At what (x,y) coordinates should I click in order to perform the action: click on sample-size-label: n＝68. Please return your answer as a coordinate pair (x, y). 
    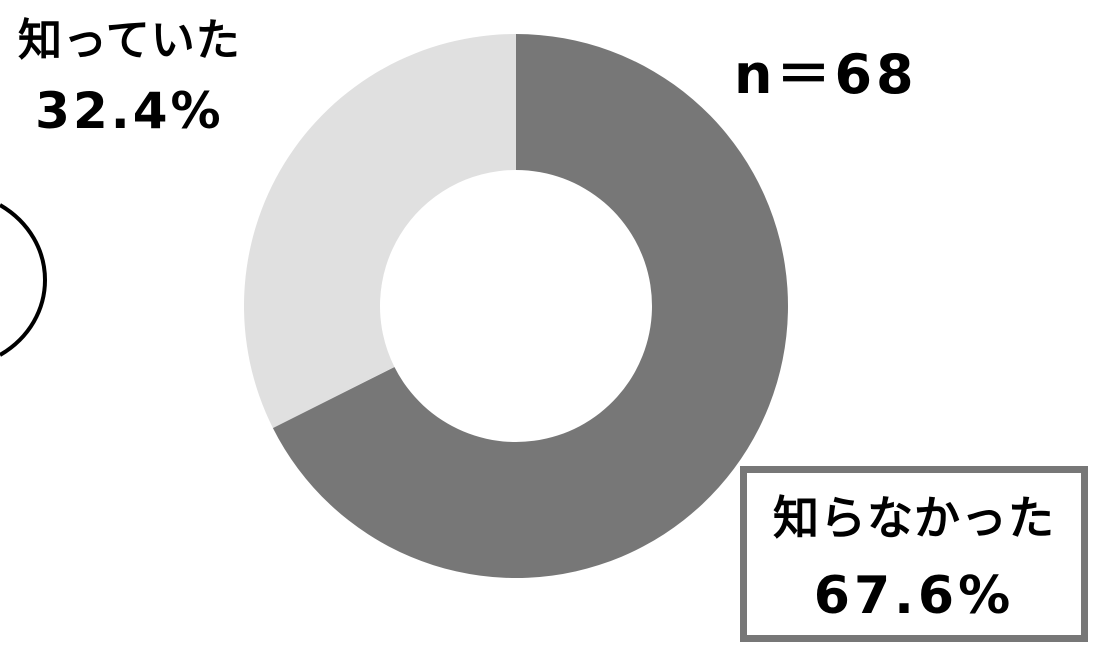
    Looking at the image, I should click on (826, 74).